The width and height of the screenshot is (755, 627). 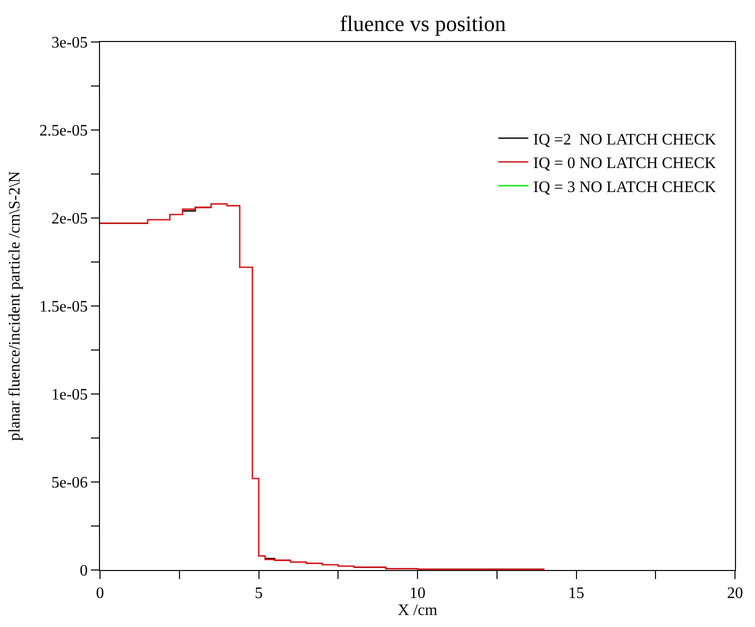 I want to click on y-tick-label: 0, so click(x=84, y=571).